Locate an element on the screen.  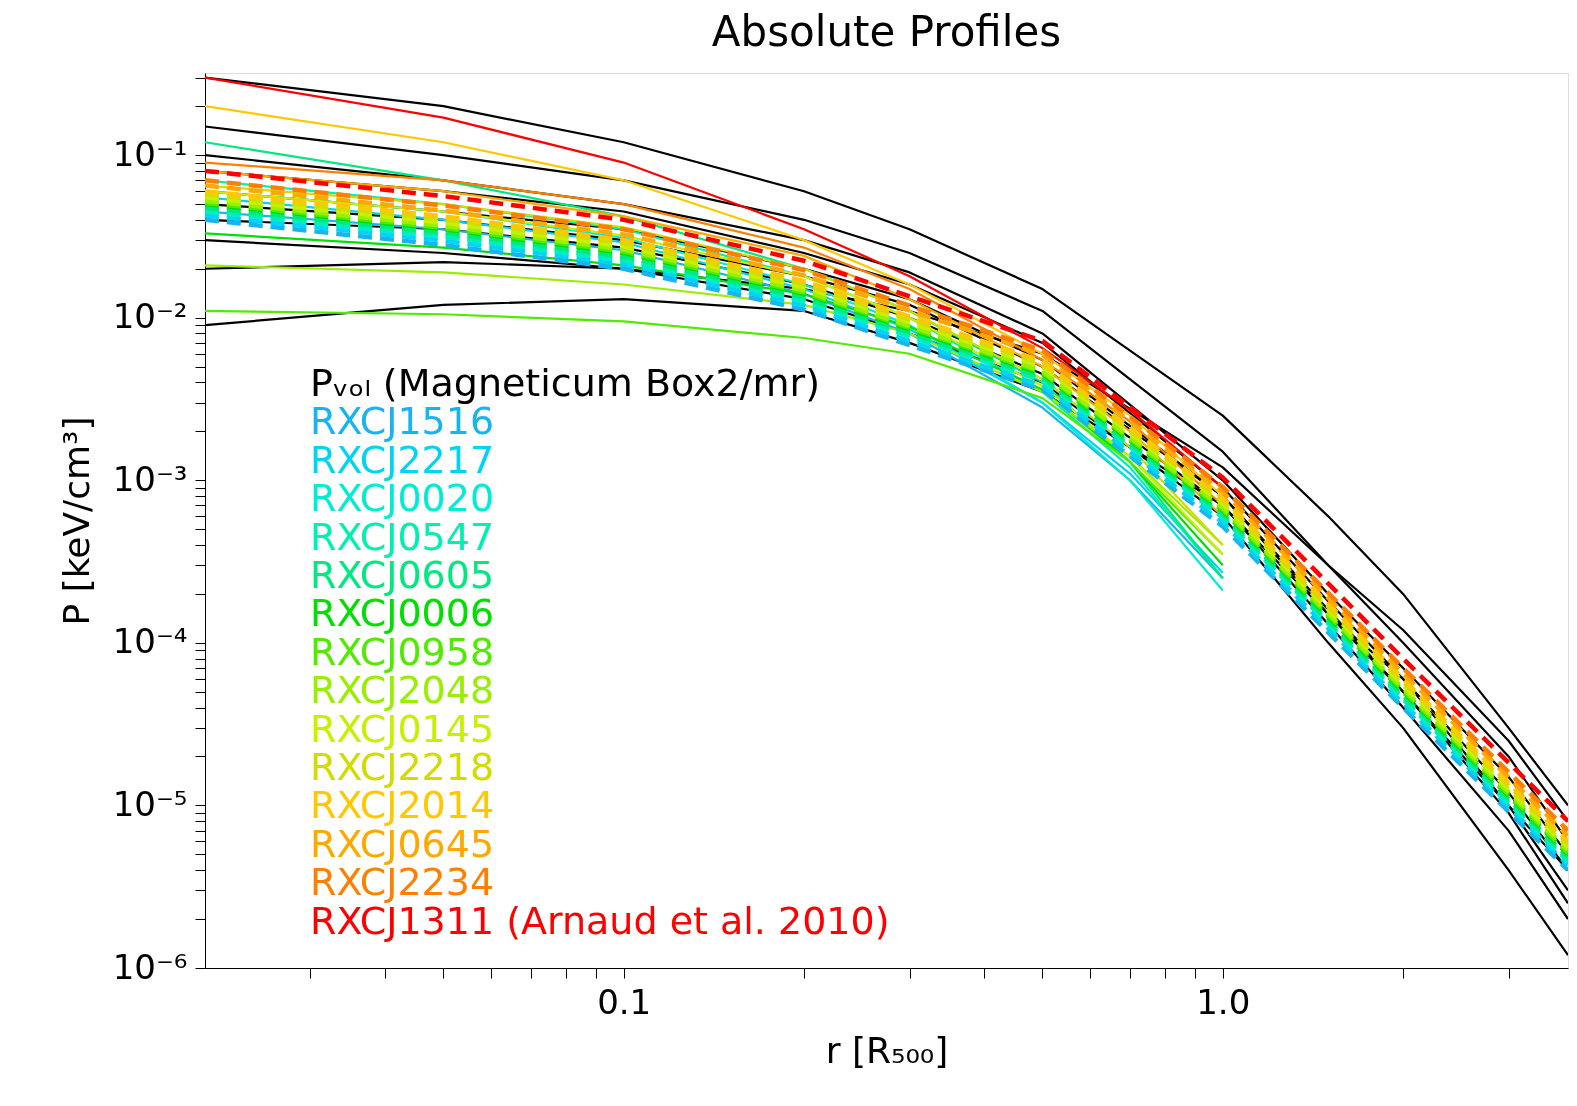
chart-title: Absolute Profiles is located at coordinates (886, 31).